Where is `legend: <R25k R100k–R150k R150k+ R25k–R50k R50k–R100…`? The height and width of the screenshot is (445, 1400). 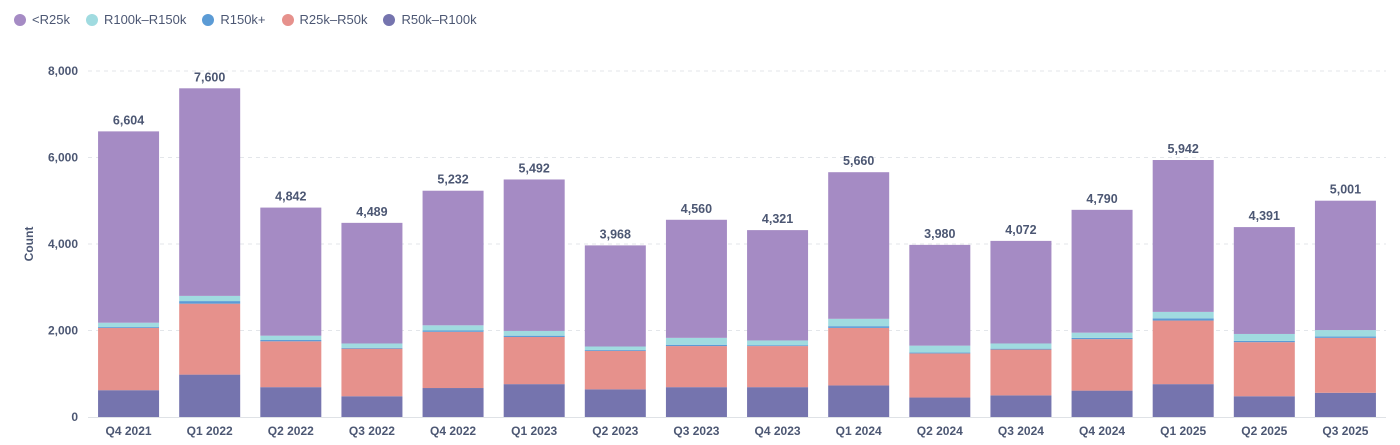
legend: <R25k R100k–R150k R150k+ R25k–R50k R50k–R100… is located at coordinates (245, 19).